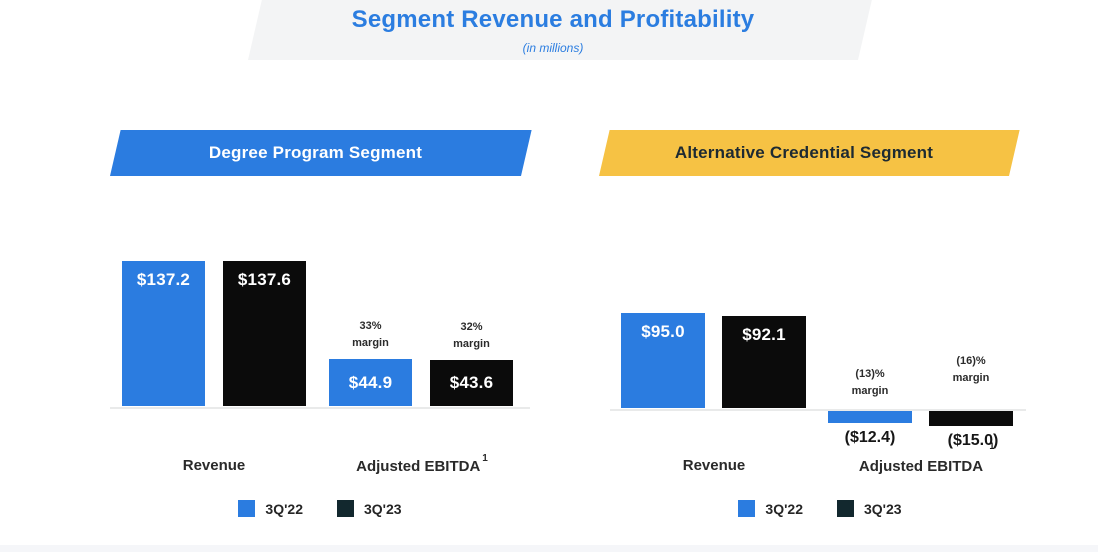 Image resolution: width=1098 pixels, height=552 pixels. I want to click on degree-legend: 3Q'22 3Q'23, so click(320, 508).